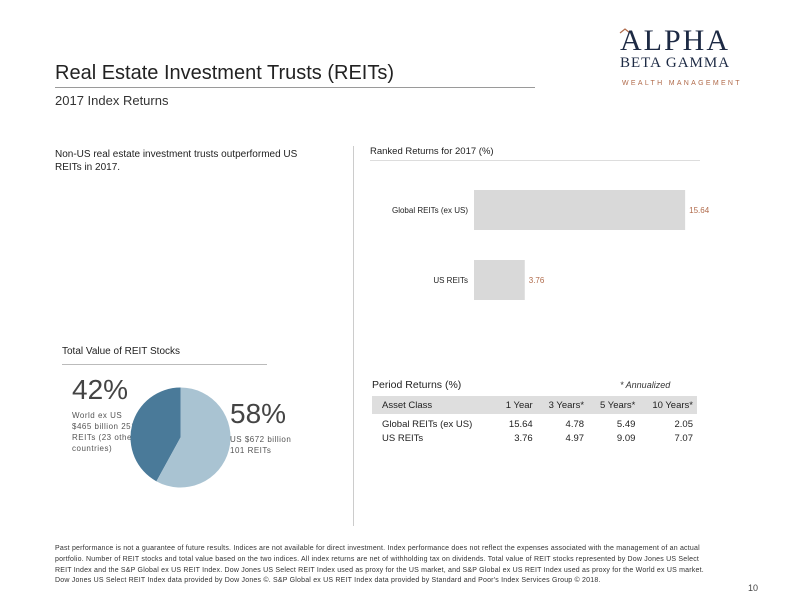 The image size is (792, 612). Describe the element at coordinates (675, 63) in the screenshot. I see `logo-beta-gamma: BETA GAMMA` at that location.